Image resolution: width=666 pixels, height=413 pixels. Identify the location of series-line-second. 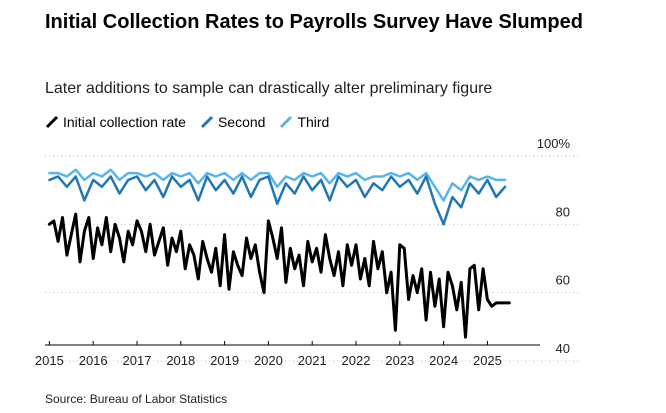
(277, 200).